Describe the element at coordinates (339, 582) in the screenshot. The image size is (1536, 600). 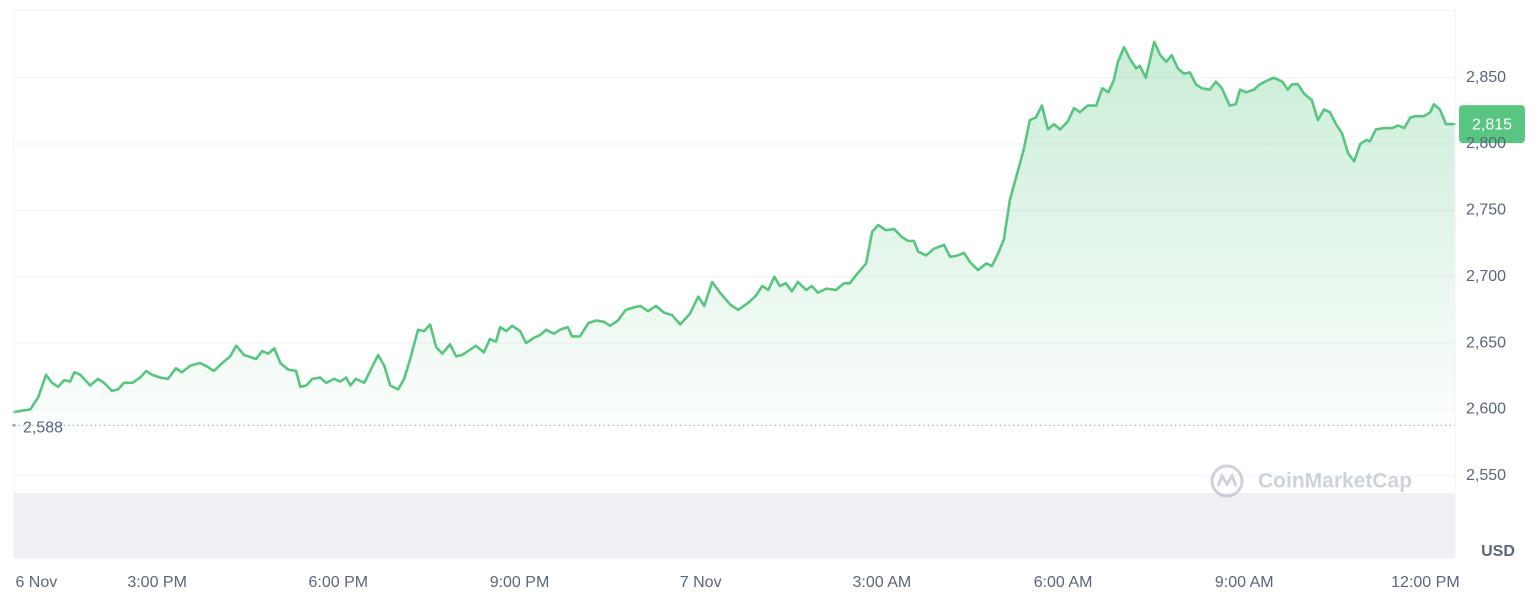
I see `x-tick-label: 6:00 PM` at that location.